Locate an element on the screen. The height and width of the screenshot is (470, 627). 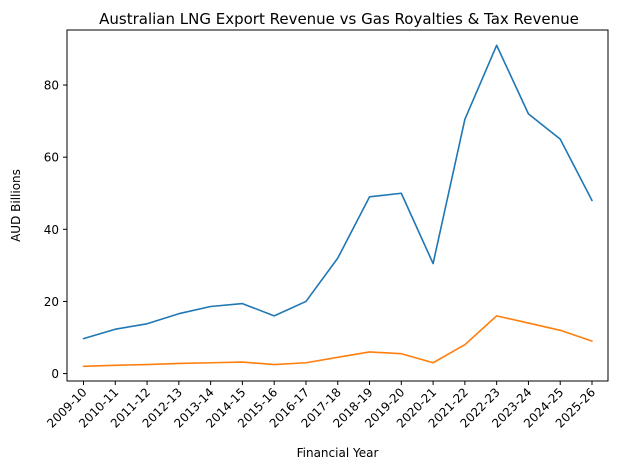
y-tick-label: 80 is located at coordinates (51, 86).